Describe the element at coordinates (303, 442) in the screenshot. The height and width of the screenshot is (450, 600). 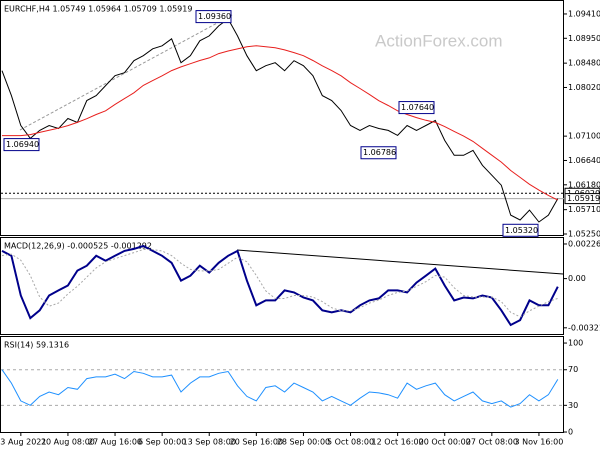
I see `x-tick-label: 28 Sep 00:00` at that location.